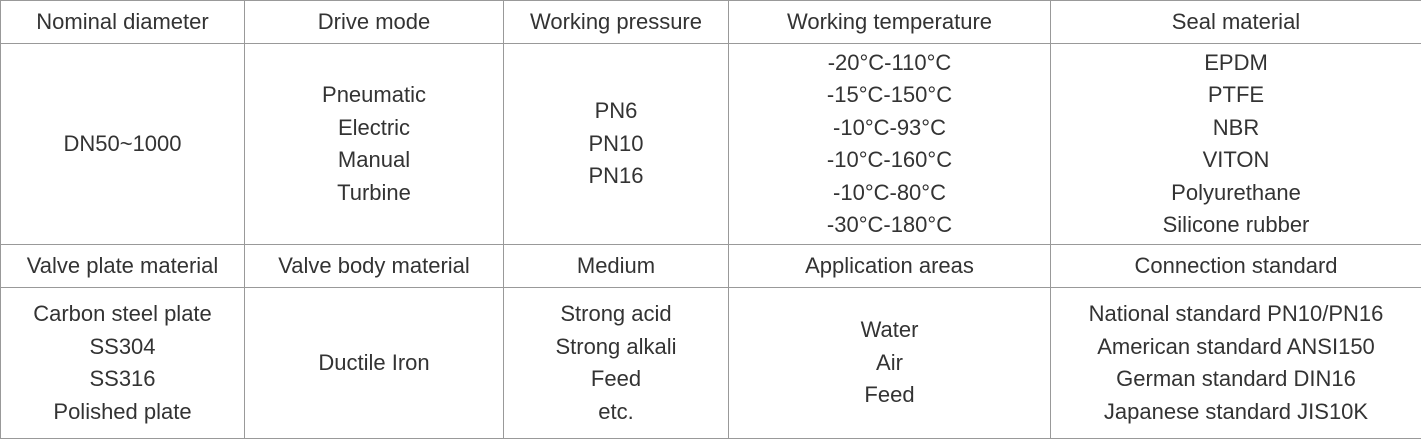 This screenshot has width=1421, height=446. I want to click on cell-line: Japanese standard JIS10K, so click(1236, 411).